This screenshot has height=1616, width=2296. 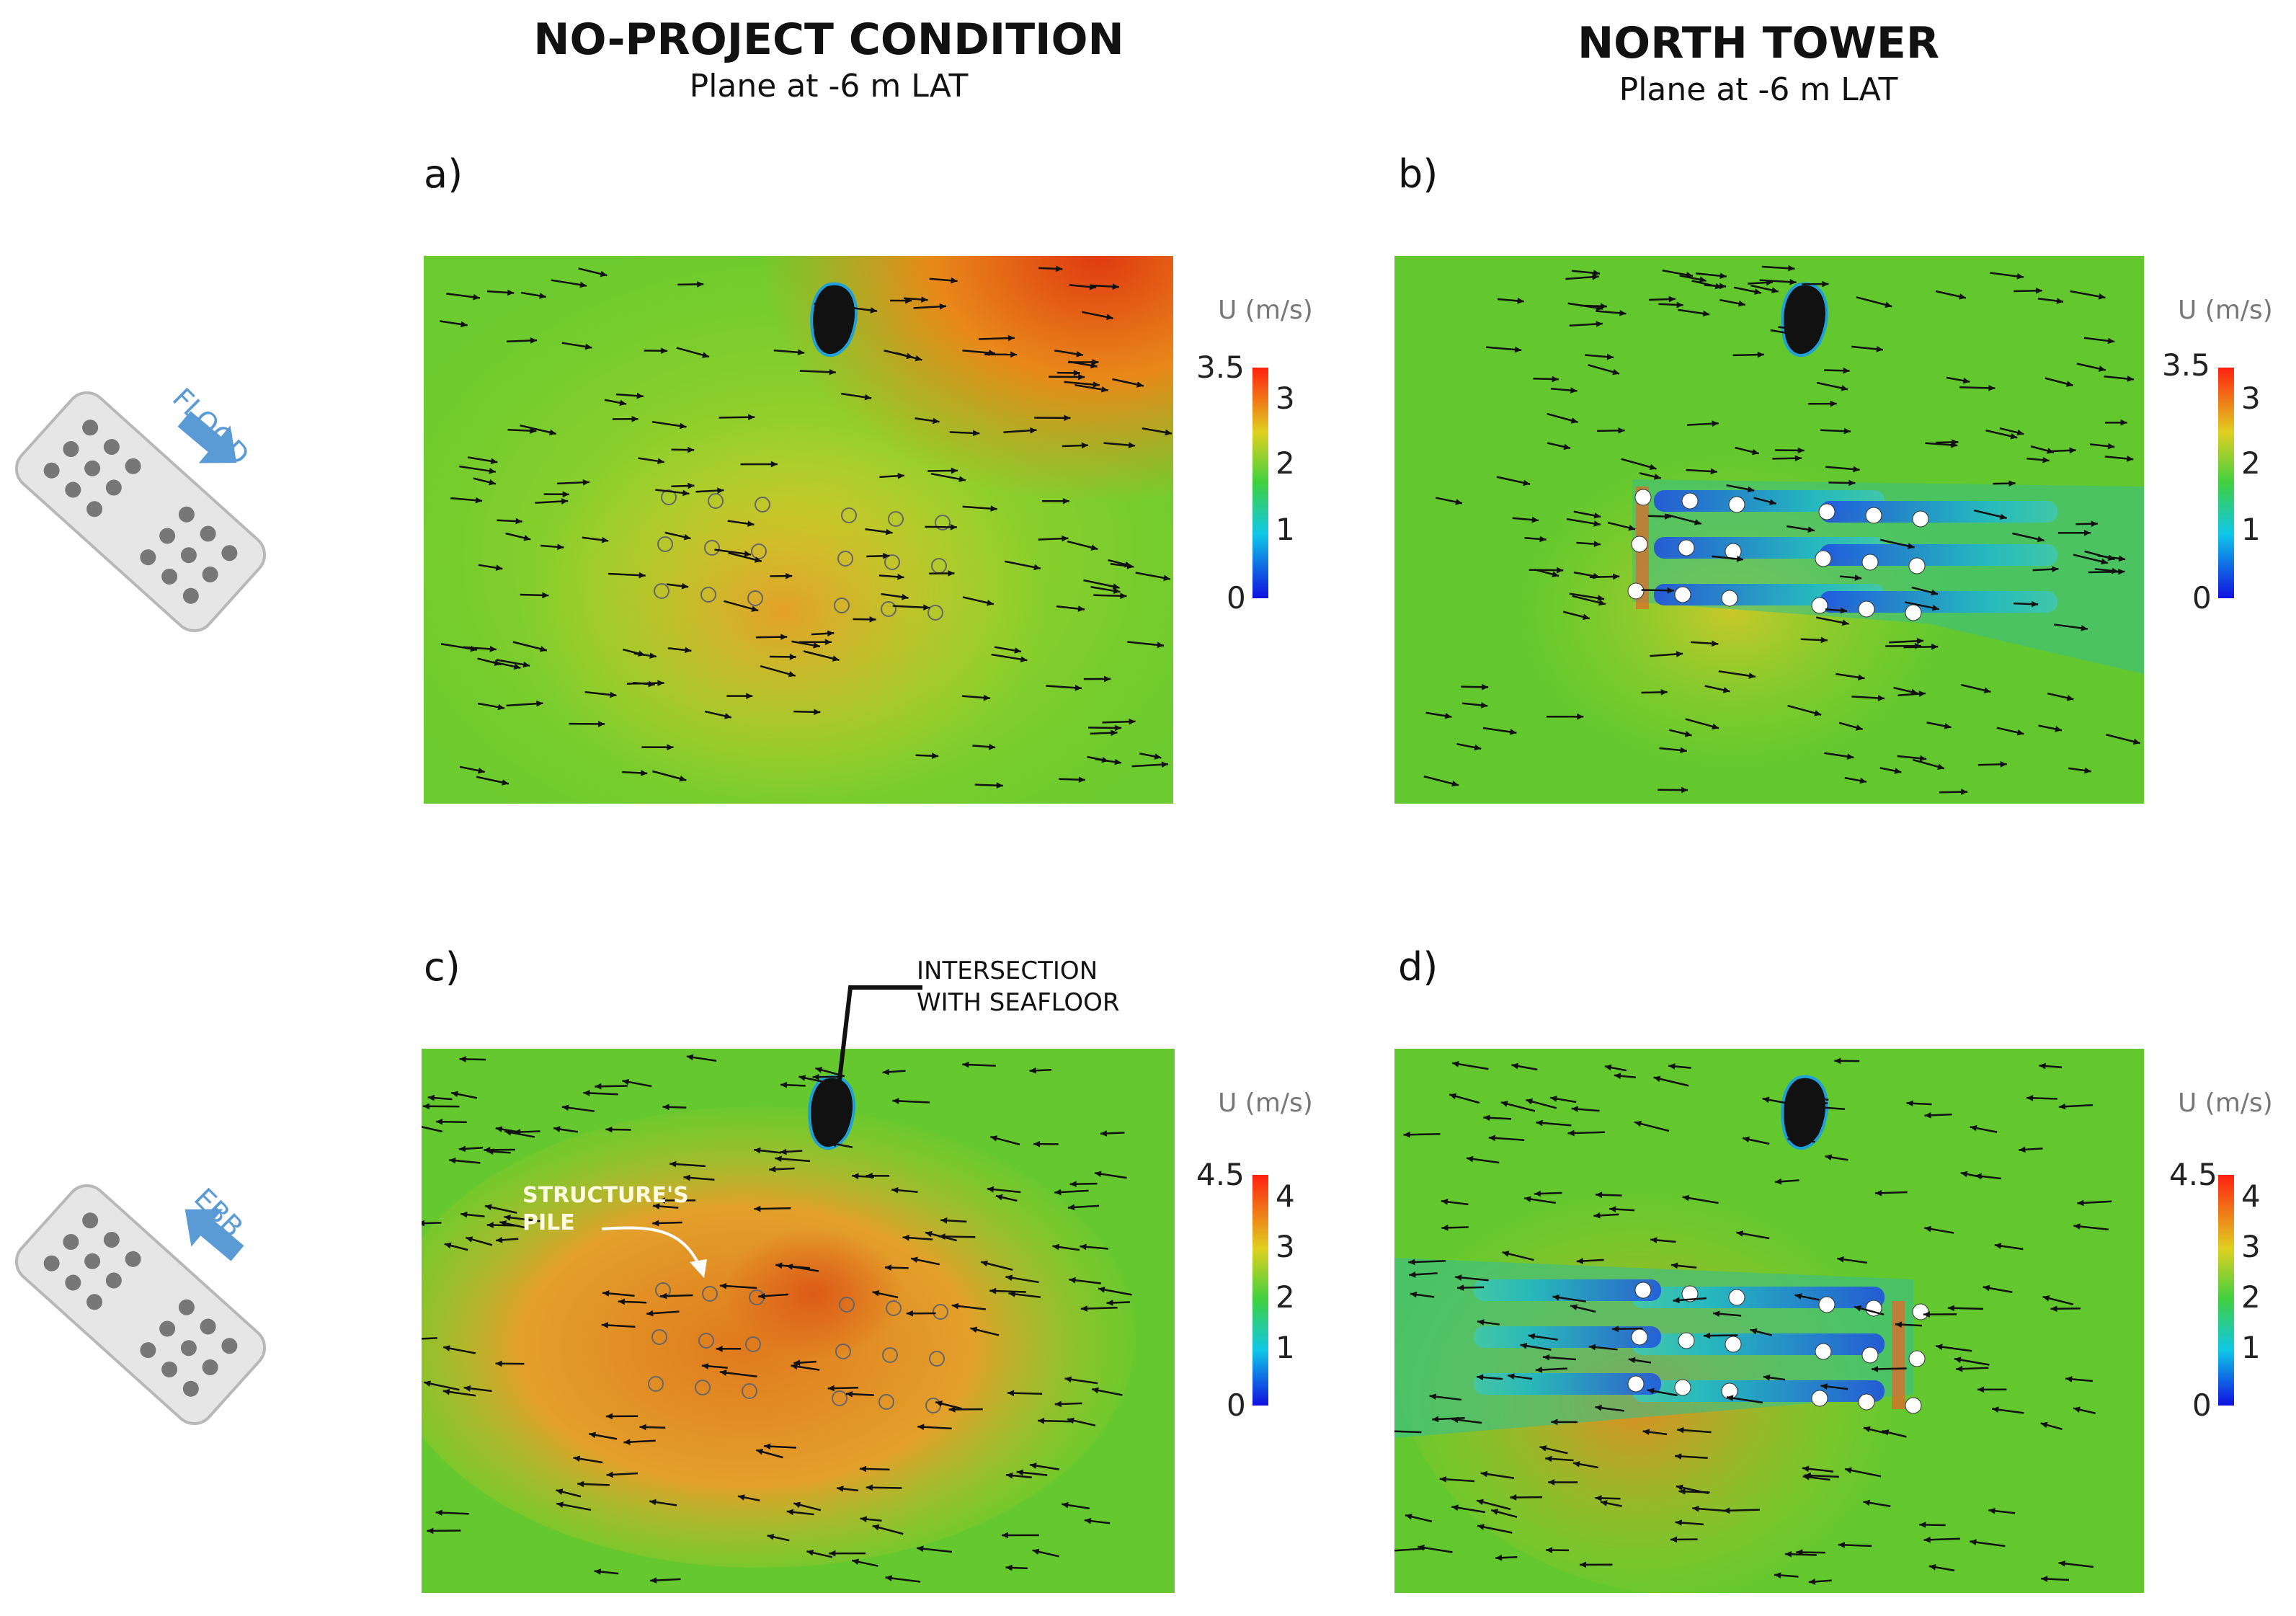 What do you see at coordinates (1285, 1196) in the screenshot?
I see `colorbar-tick: 4` at bounding box center [1285, 1196].